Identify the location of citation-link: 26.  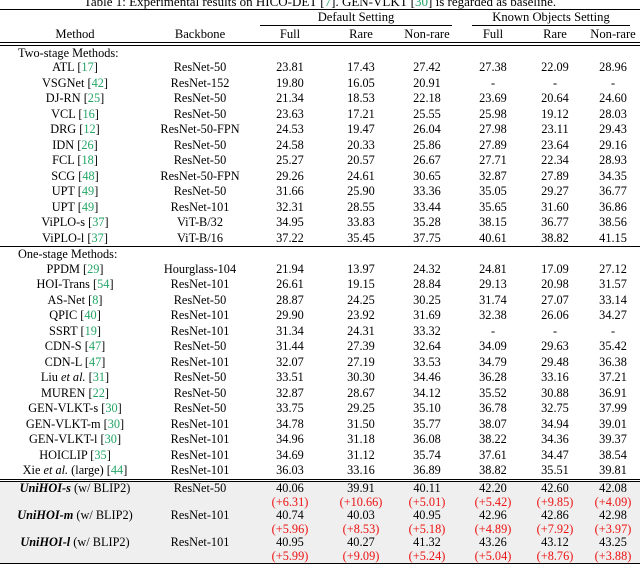
(87, 144).